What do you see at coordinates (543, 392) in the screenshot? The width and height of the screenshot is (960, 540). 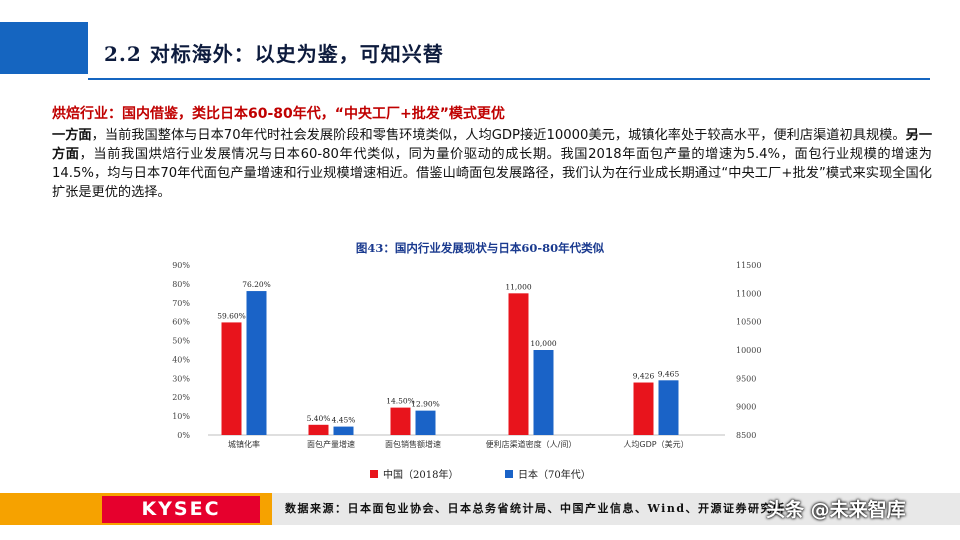 I see `bar-series1-cat3` at bounding box center [543, 392].